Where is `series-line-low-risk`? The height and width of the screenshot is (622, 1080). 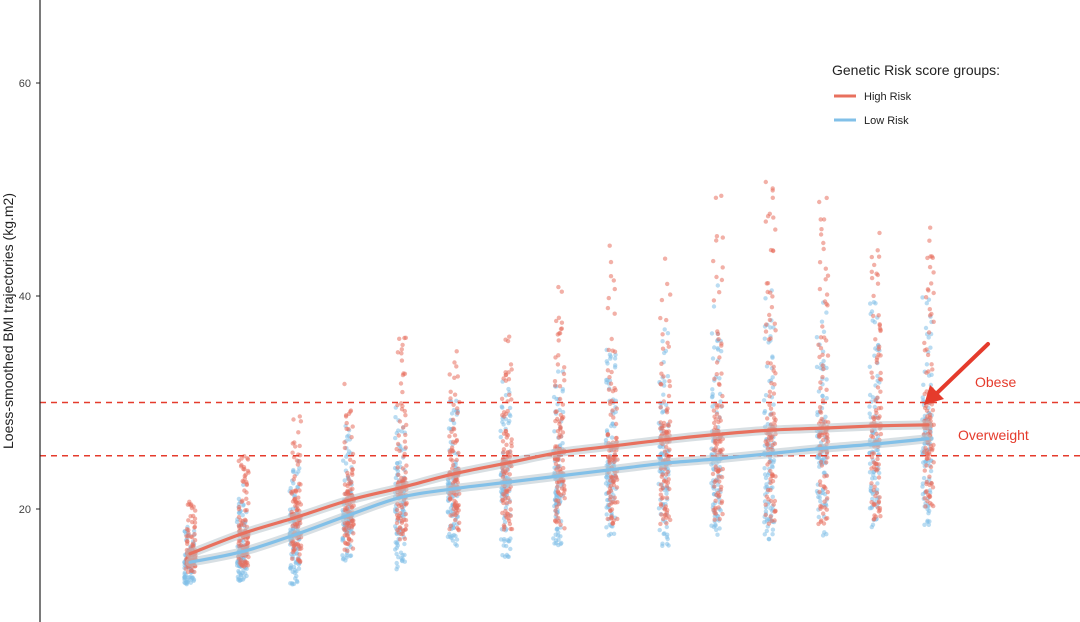 series-line-low-risk is located at coordinates (559, 500).